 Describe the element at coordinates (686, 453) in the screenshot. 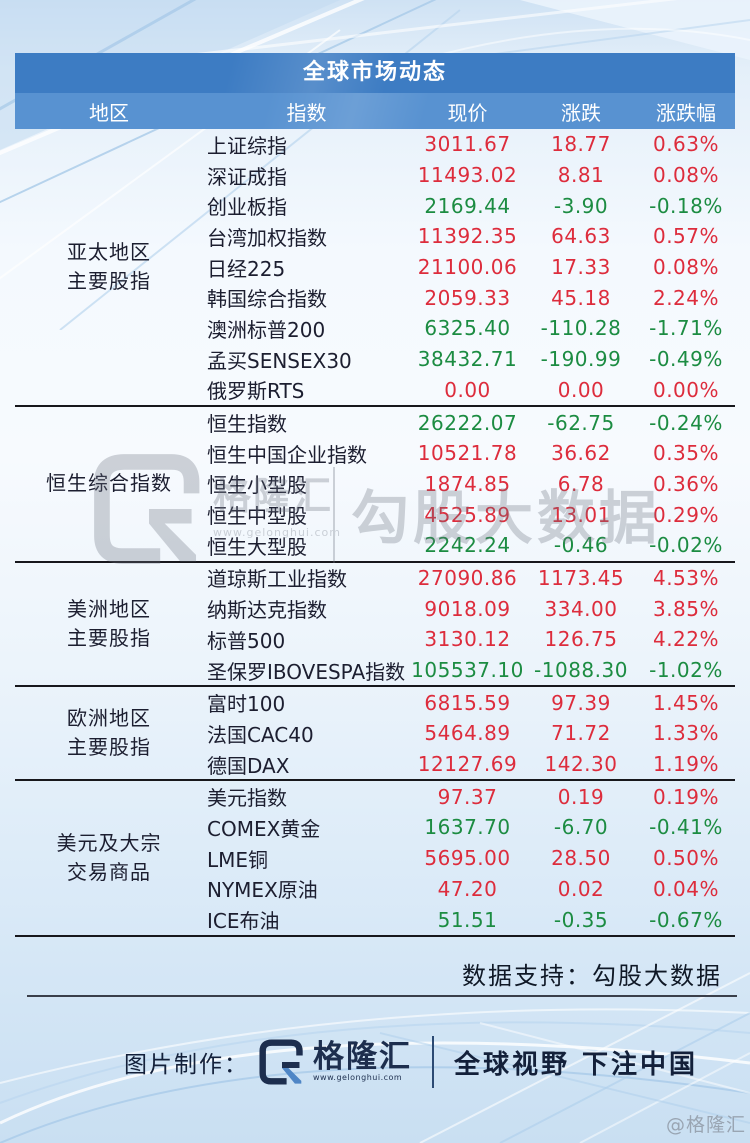

I see `change-pct-value: 0.35%` at that location.